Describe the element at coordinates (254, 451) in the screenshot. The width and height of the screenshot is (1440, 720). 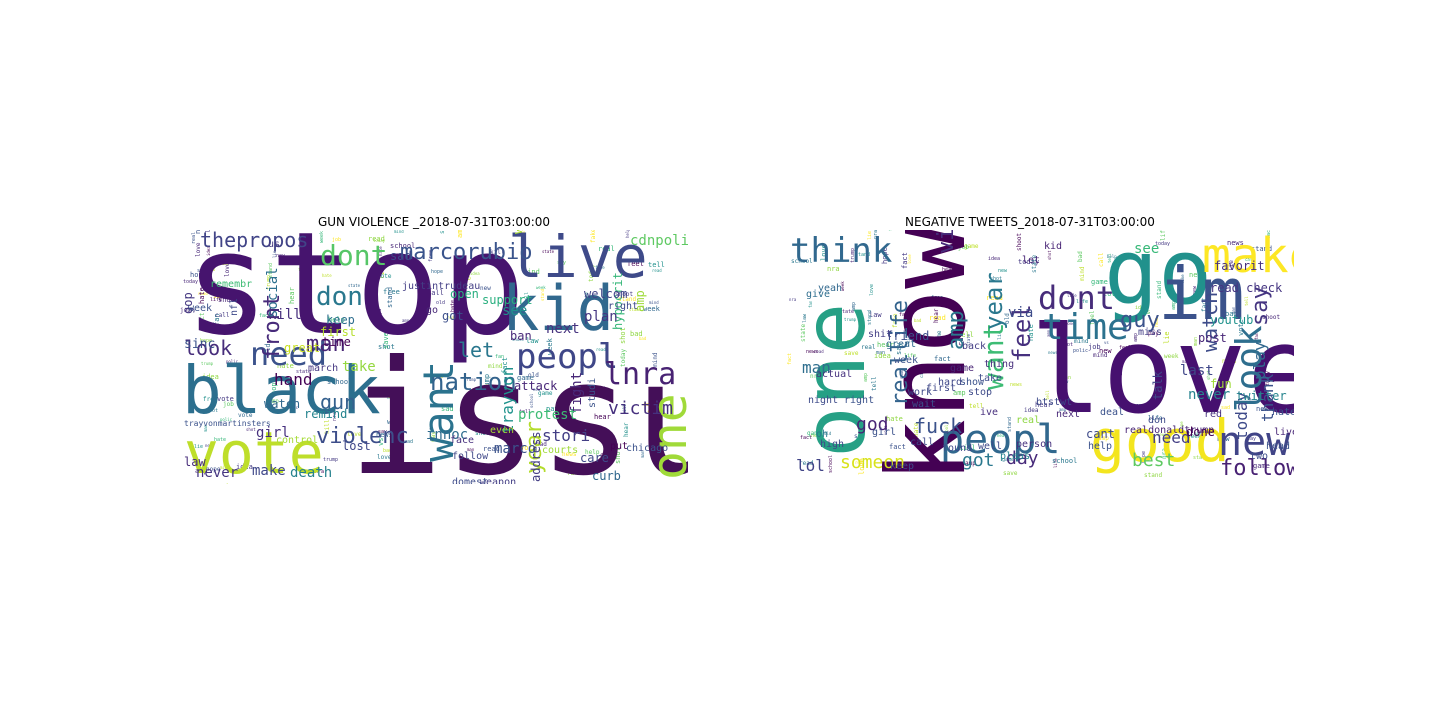
I see `wordcloud-word: vote` at that location.